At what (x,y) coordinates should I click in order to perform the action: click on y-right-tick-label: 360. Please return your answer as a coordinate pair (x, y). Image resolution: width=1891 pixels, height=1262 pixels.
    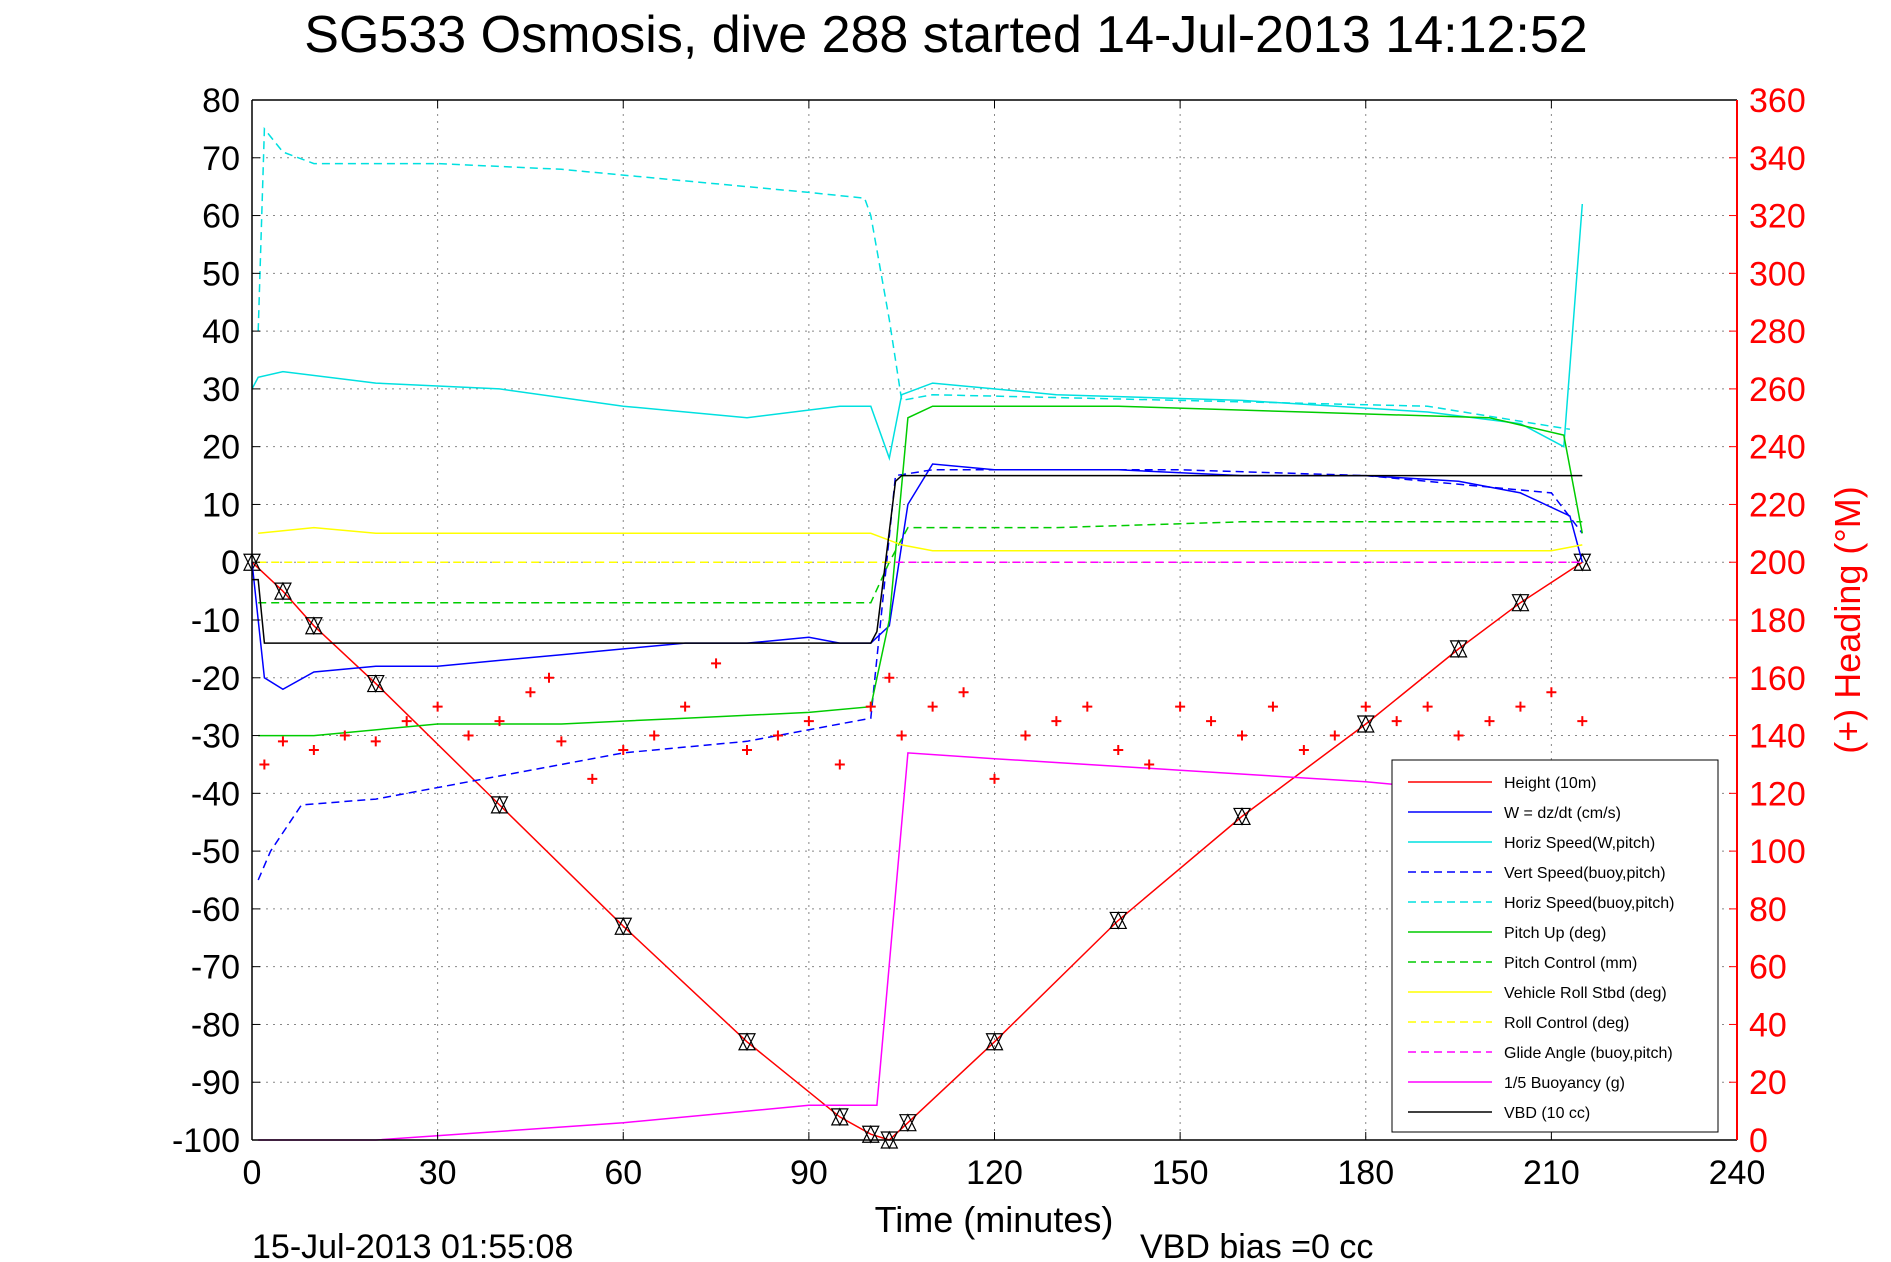
    Looking at the image, I should click on (1777, 101).